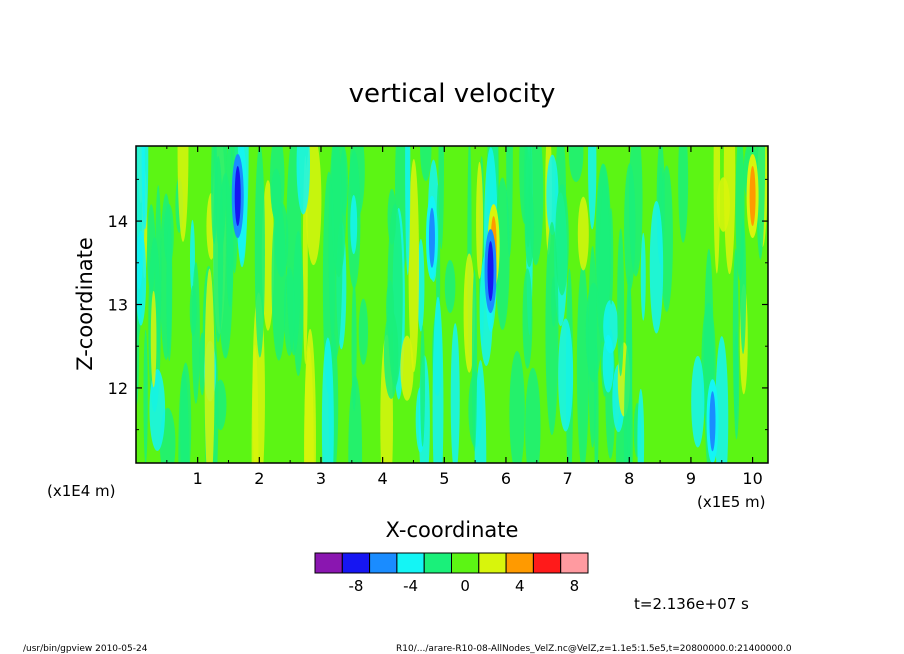 This screenshot has height=654, width=904. What do you see at coordinates (465, 586) in the screenshot?
I see `colorbar-tick-label: 0` at bounding box center [465, 586].